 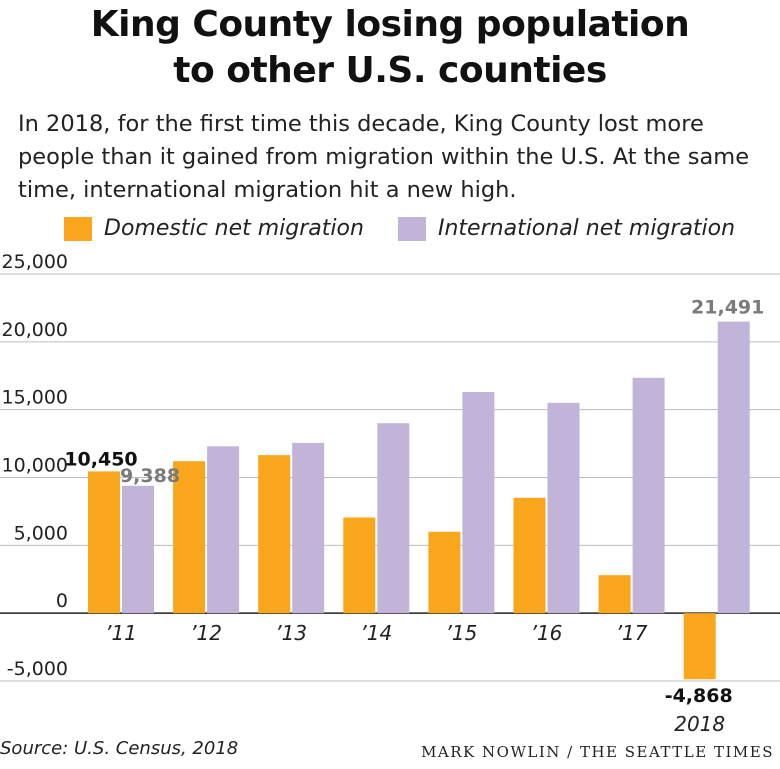 What do you see at coordinates (37, 669) in the screenshot?
I see `y-tick-label: -5,000` at bounding box center [37, 669].